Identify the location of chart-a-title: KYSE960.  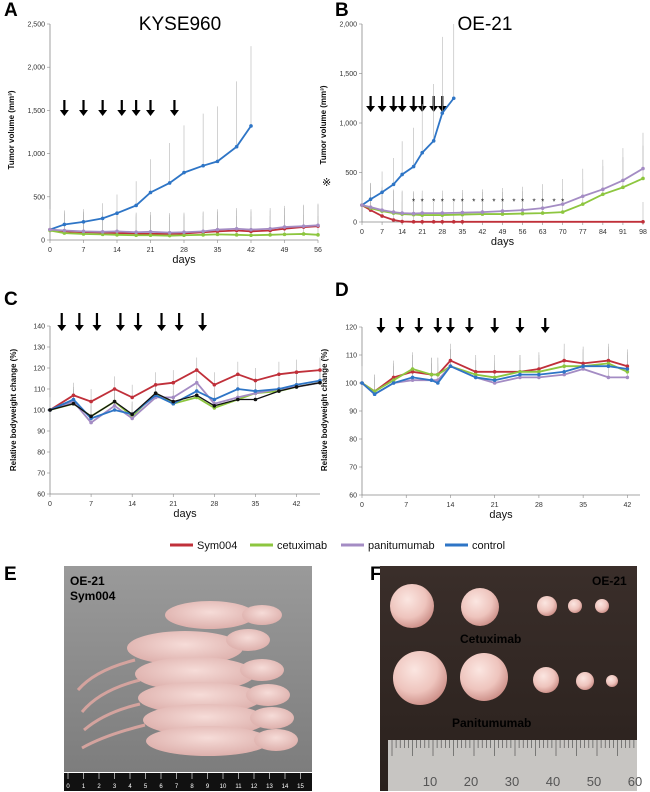
(180, 24).